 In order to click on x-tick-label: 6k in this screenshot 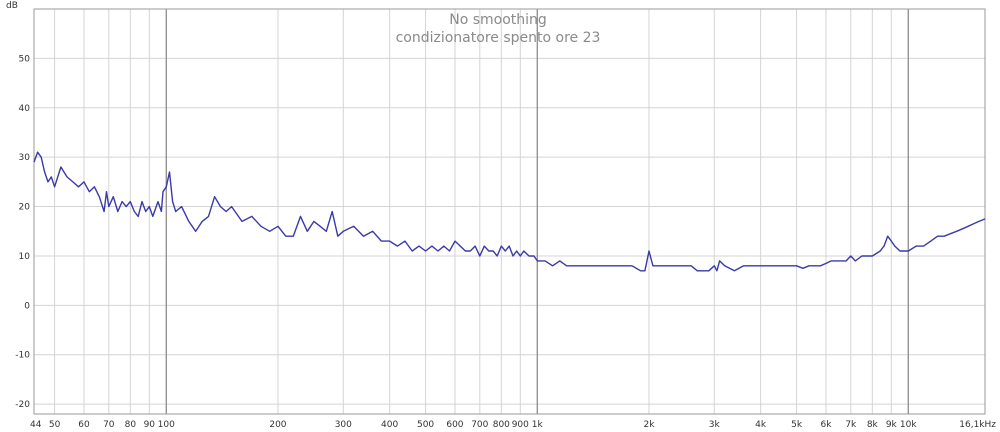, I will do `click(826, 425)`.